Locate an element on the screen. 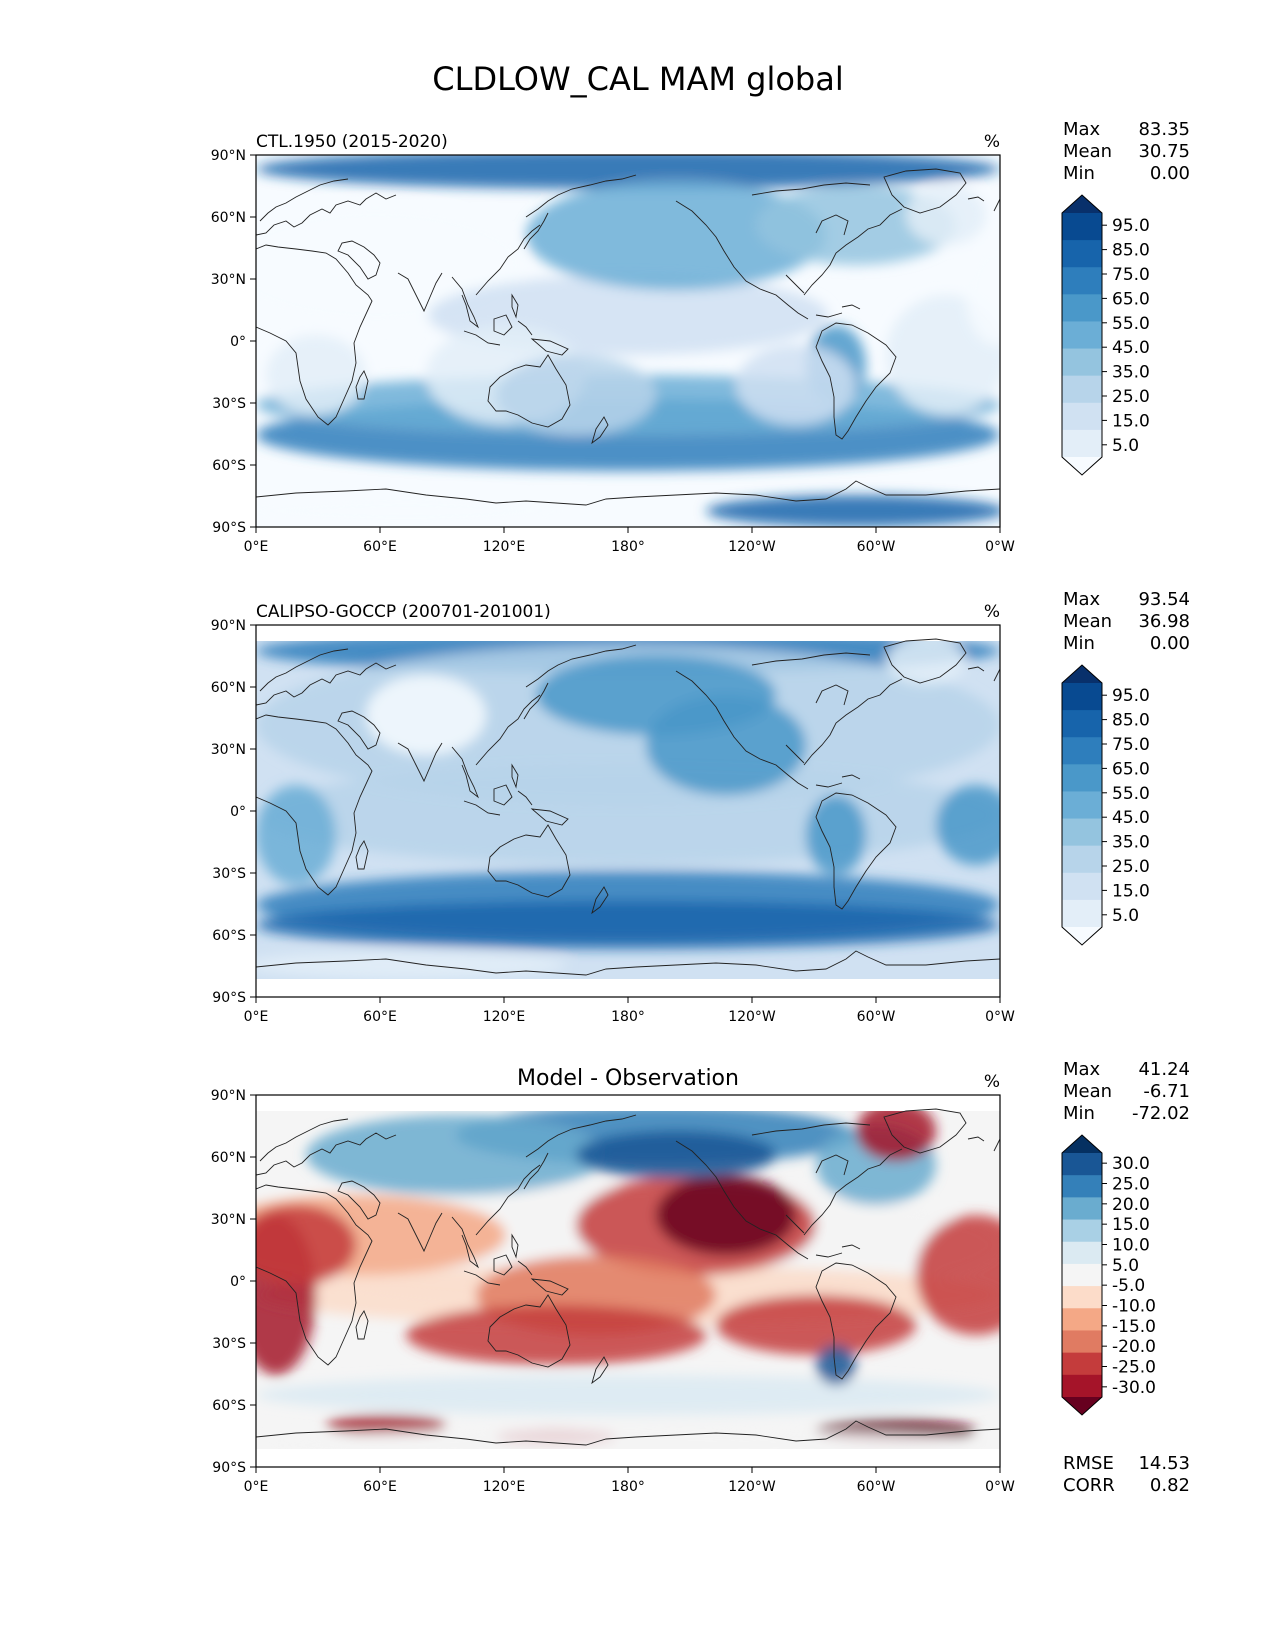  lon-tick-label: 60°W is located at coordinates (876, 547).